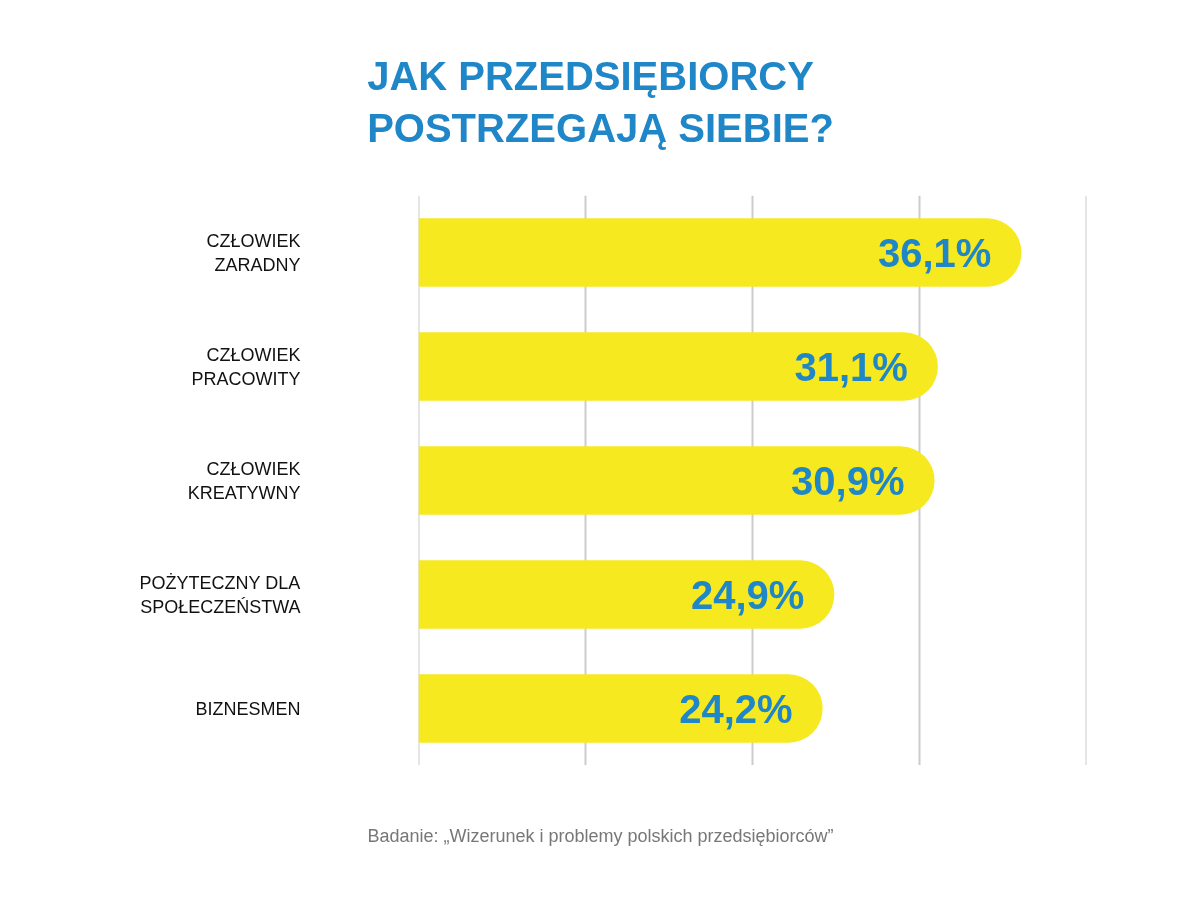 The width and height of the screenshot is (1200, 900). I want to click on y-tick-label: CZŁOWIEK ZARADNY, so click(253, 252).